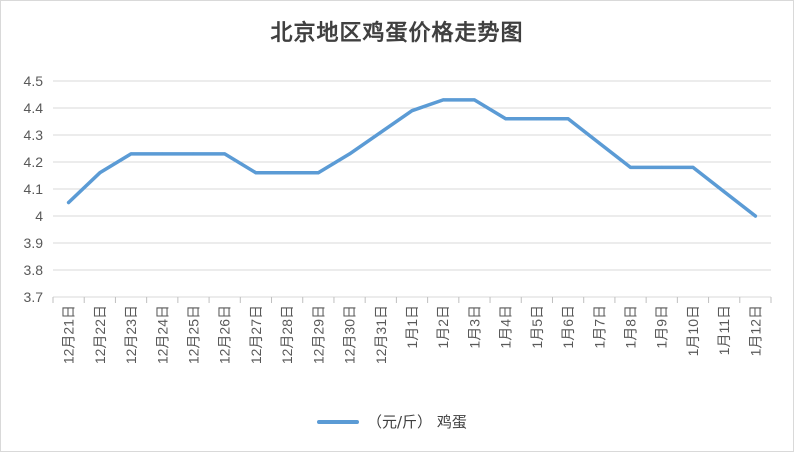  I want to click on x-tick-label: 12月31日, so click(381, 334).